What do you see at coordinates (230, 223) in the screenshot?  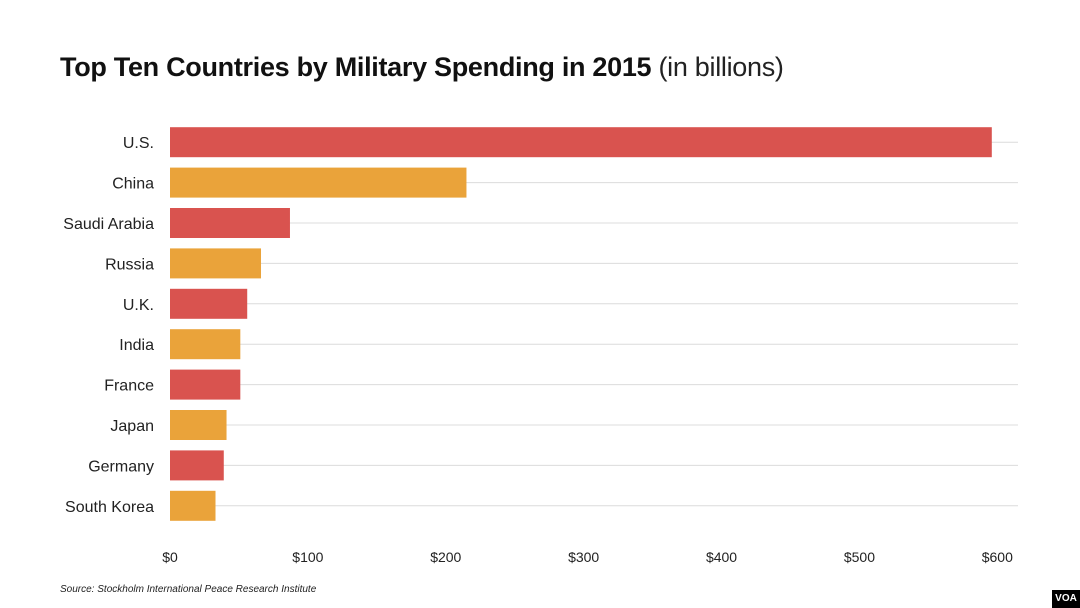 I see `bar-saudi-arabia` at bounding box center [230, 223].